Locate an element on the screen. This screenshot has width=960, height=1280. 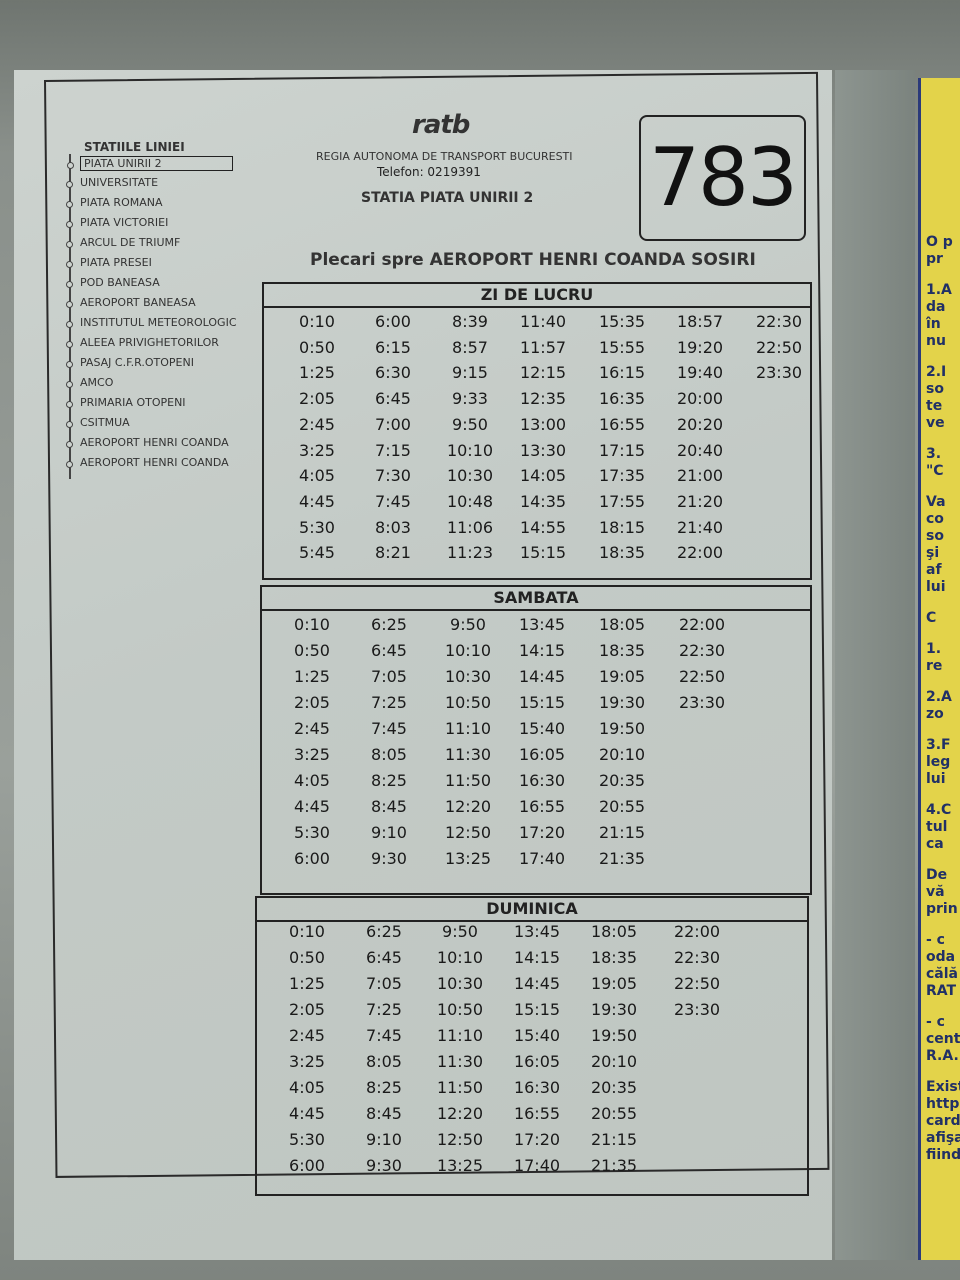
departure-time: 17:55 is located at coordinates (622, 501).